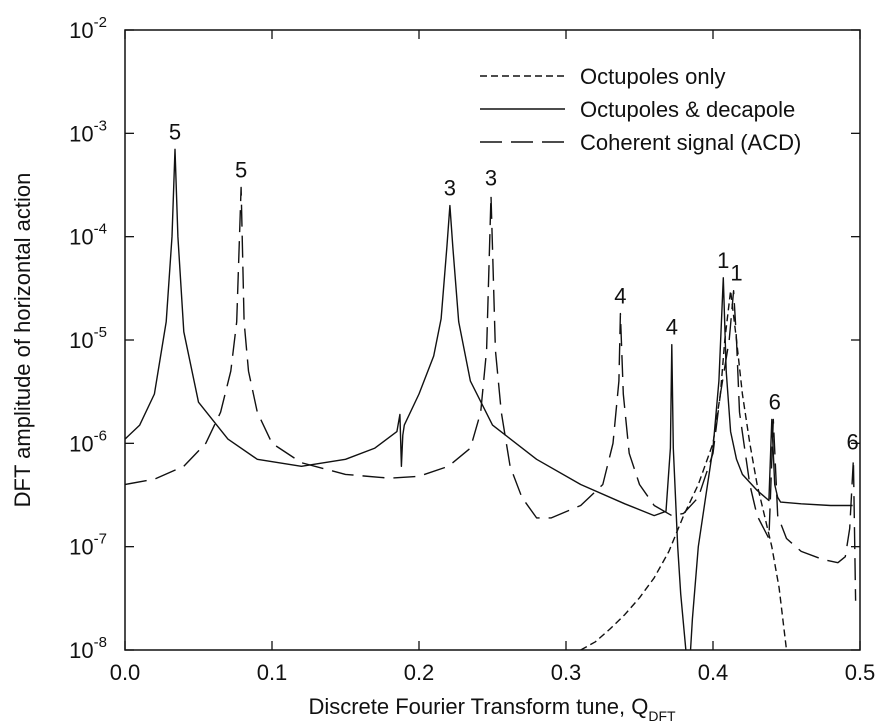  I want to click on x-tick-label: 0.3, so click(566, 672).